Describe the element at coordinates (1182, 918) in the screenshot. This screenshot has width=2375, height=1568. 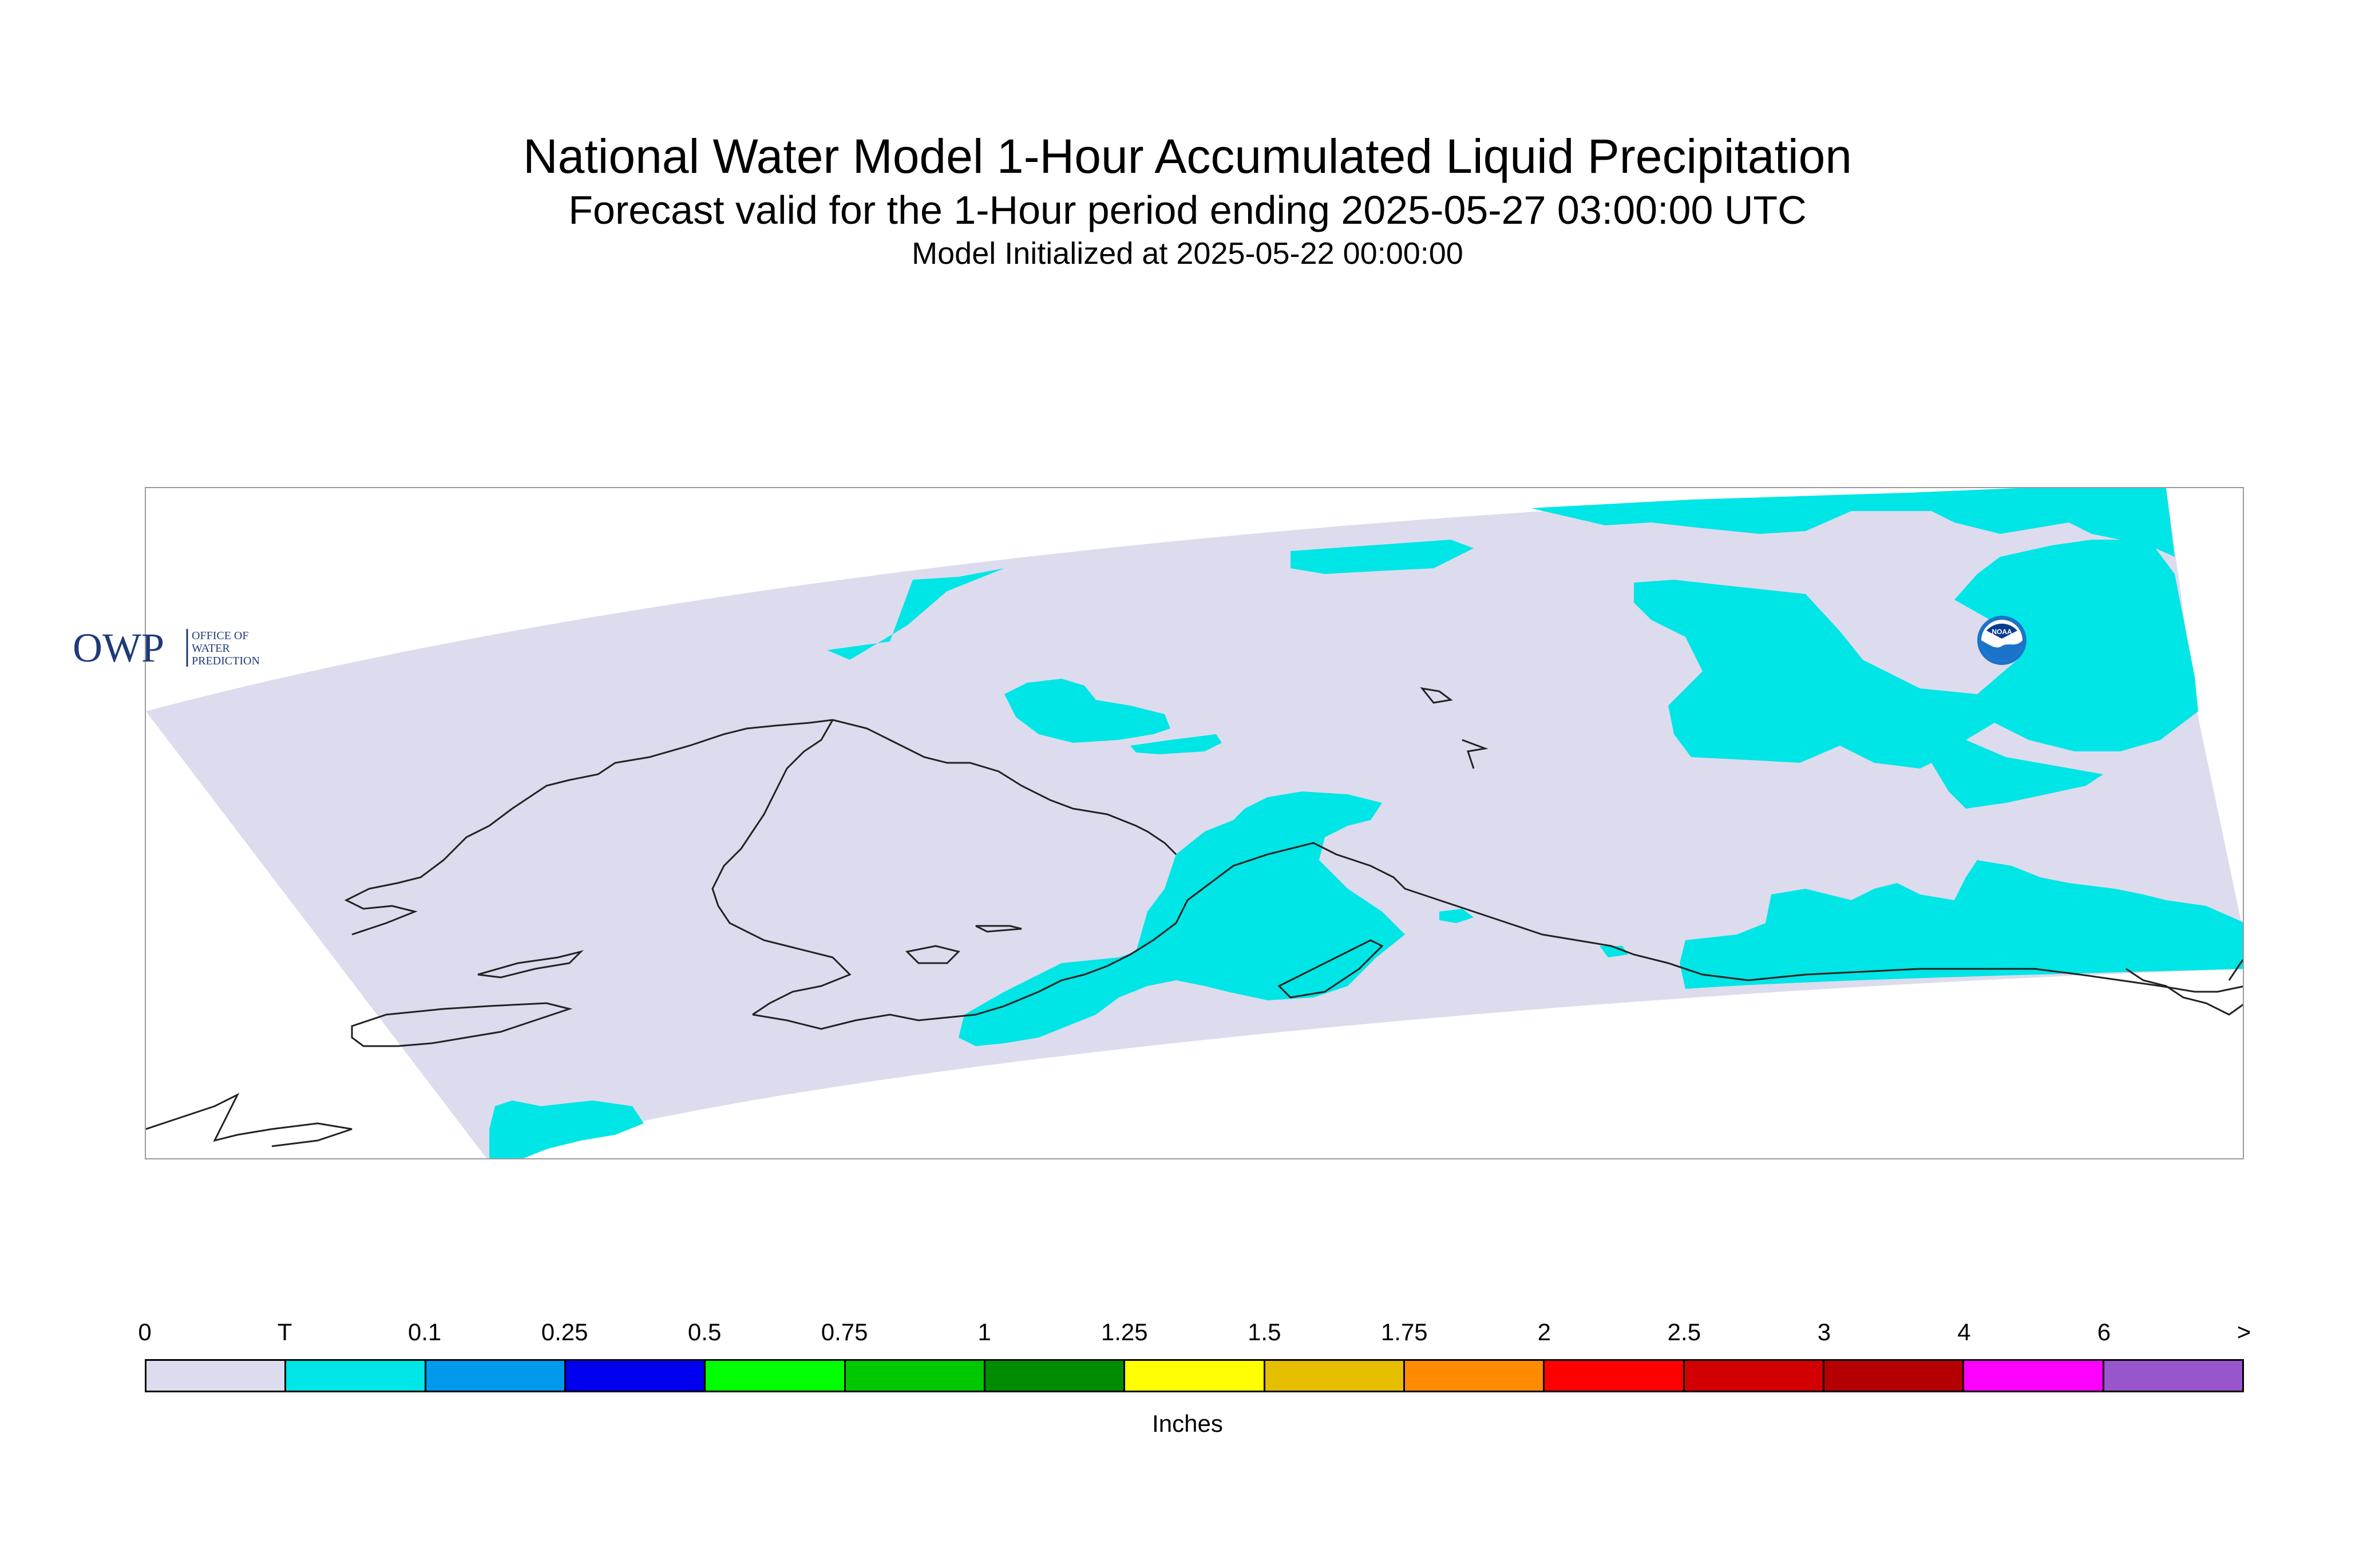
I see `precip-area-south-central` at that location.